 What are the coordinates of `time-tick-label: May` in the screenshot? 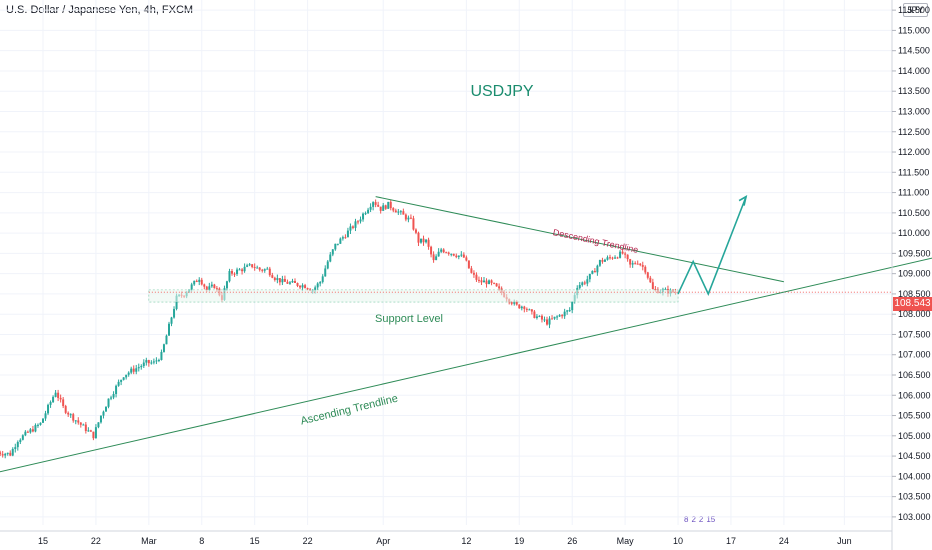 It's located at (626, 541).